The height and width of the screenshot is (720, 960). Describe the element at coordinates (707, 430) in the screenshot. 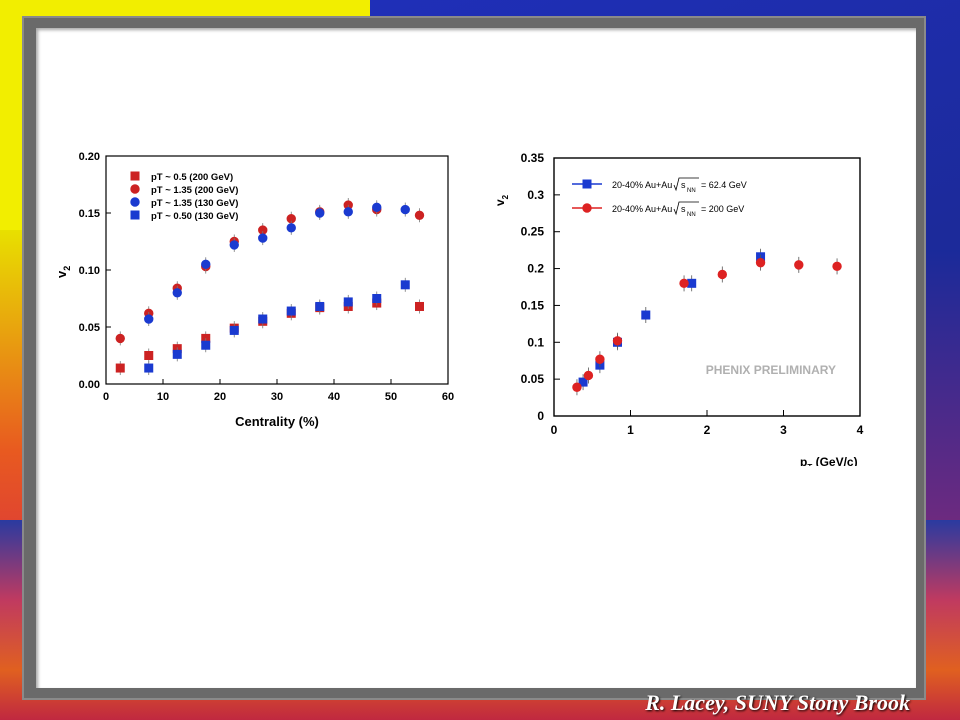

I see `x-tick-label: 2` at that location.